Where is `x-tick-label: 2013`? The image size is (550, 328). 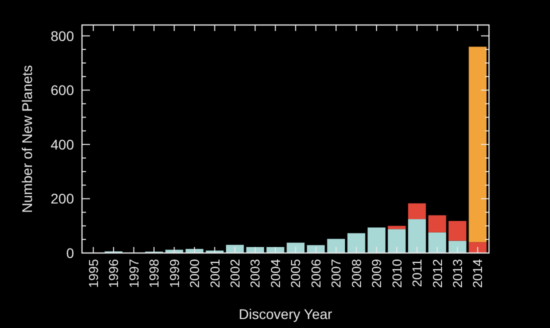
x-tick-label: 2013 is located at coordinates (457, 273).